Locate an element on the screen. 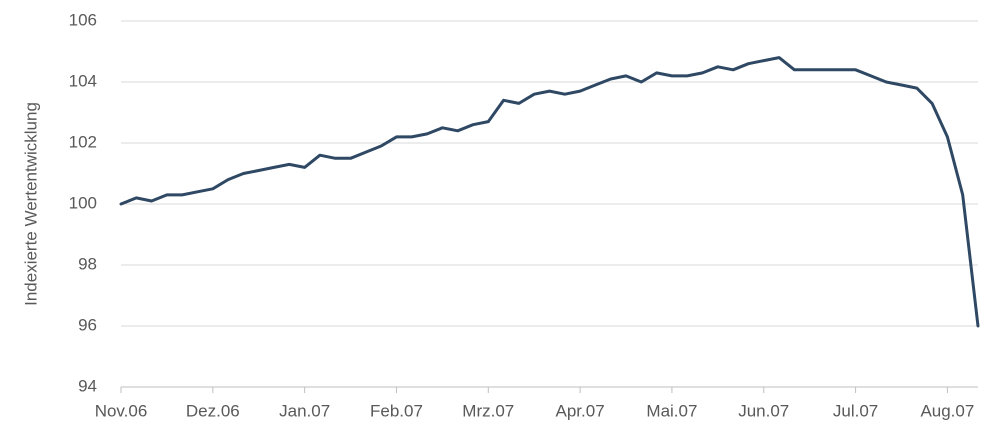 This screenshot has height=436, width=1000. y-axis-label: Indexierte Wertentwicklung is located at coordinates (30, 204).